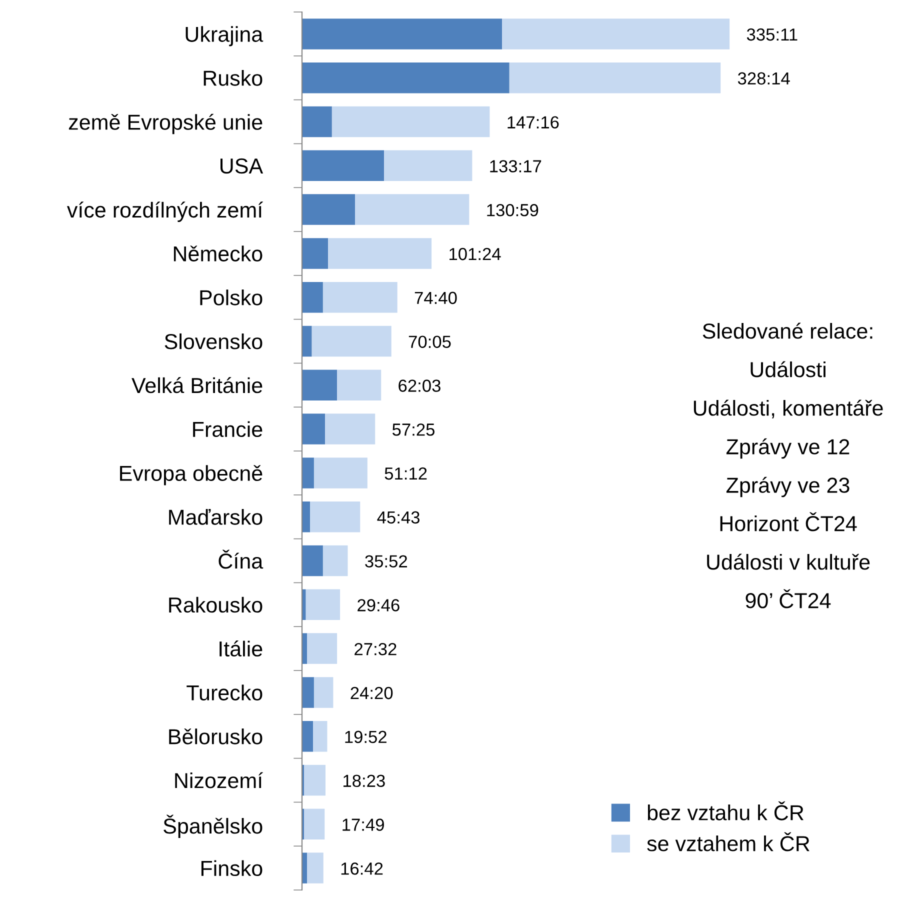 Image resolution: width=922 pixels, height=902 pixels. Describe the element at coordinates (165, 124) in the screenshot. I see `y-tick-label: země Evropské unie` at that location.